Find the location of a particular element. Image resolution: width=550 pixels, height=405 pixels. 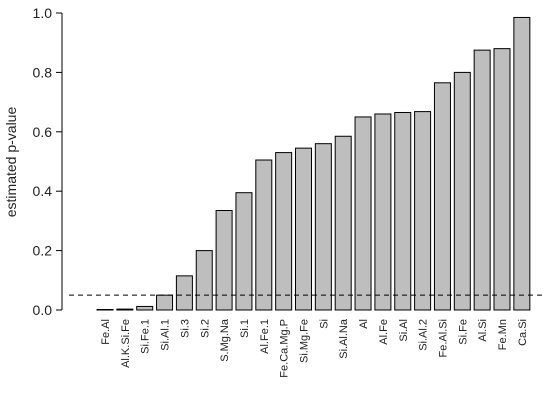

x-category-label: Si.3 is located at coordinates (185, 328).